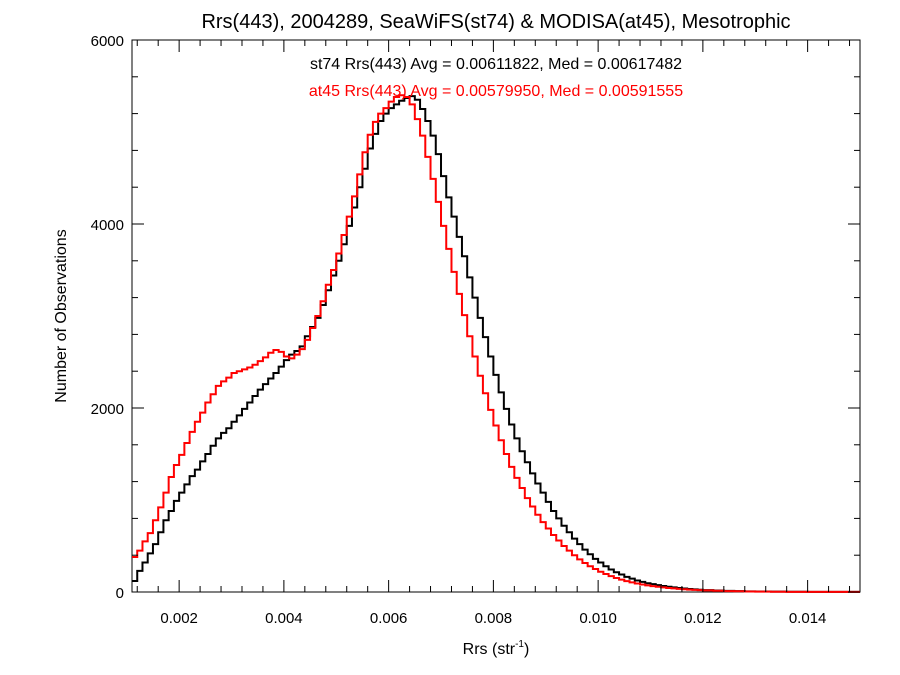  Describe the element at coordinates (120, 593) in the screenshot. I see `y-tick-label: 0` at that location.